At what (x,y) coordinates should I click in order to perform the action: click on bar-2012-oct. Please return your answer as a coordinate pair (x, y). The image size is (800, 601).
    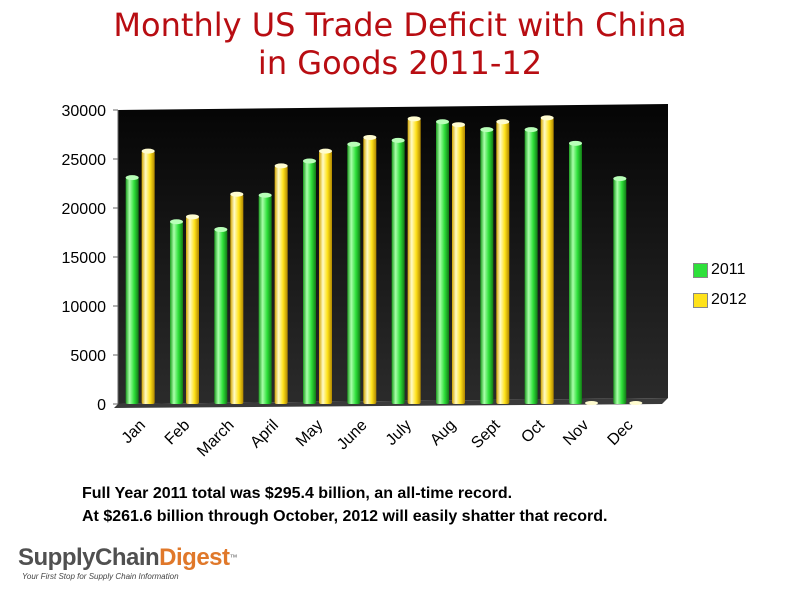
    Looking at the image, I should click on (547, 259).